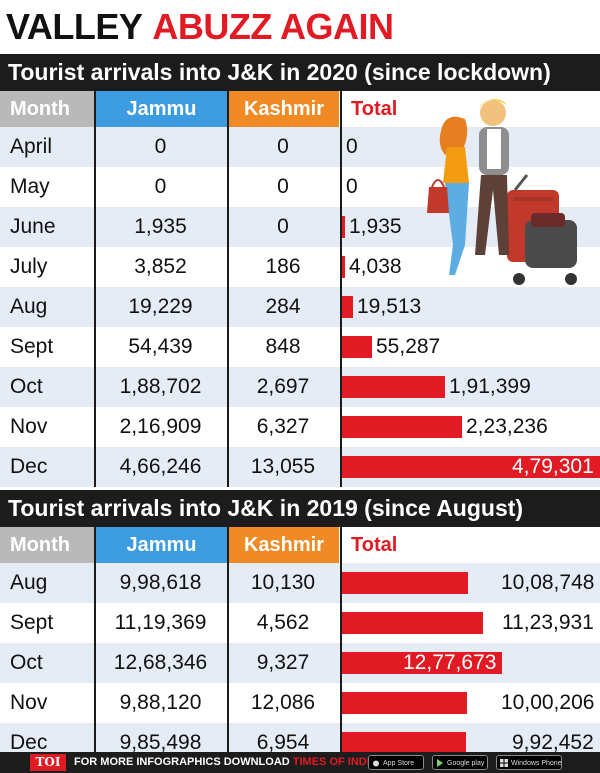 The image size is (600, 773). I want to click on footer-text-white: FOR MORE INFOGRAPHICS DOWNLOAD, so click(183, 762).